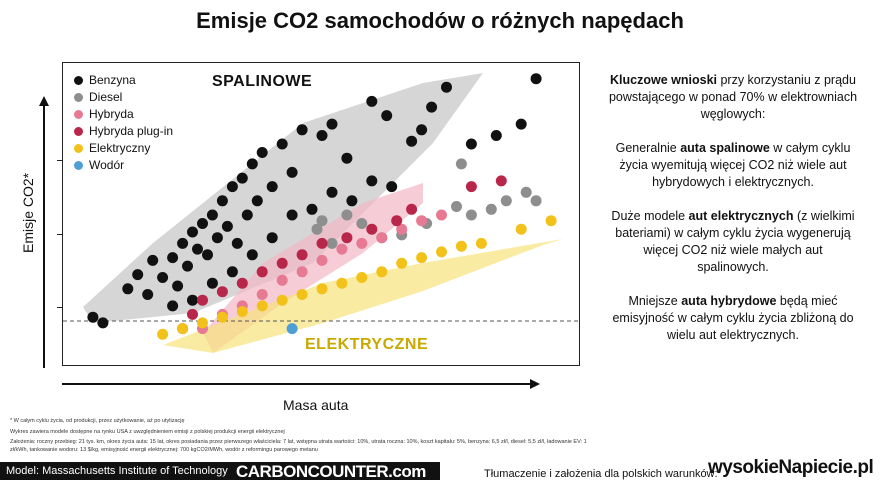 The width and height of the screenshot is (880, 482). I want to click on legend-label: Hybryda plug-in, so click(131, 131).